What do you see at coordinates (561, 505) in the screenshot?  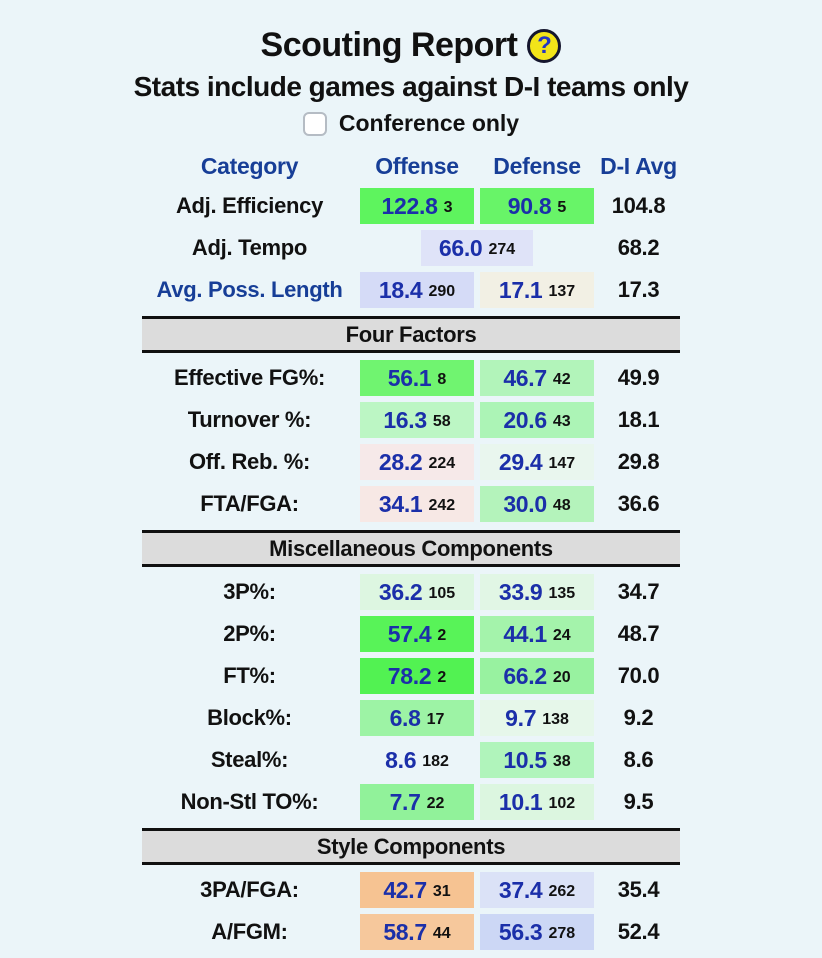 I see `defense-rank: 48` at bounding box center [561, 505].